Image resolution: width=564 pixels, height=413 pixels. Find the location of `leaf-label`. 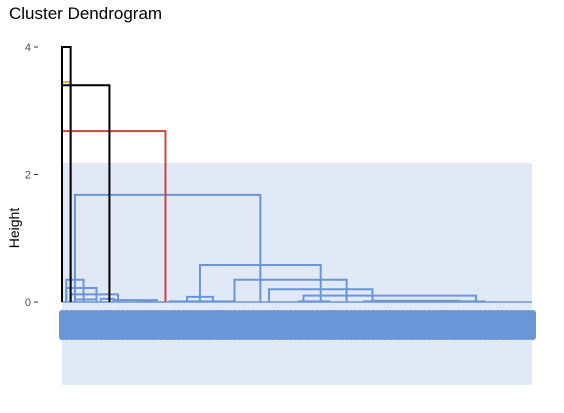

leaf-label is located at coordinates (532, 325).